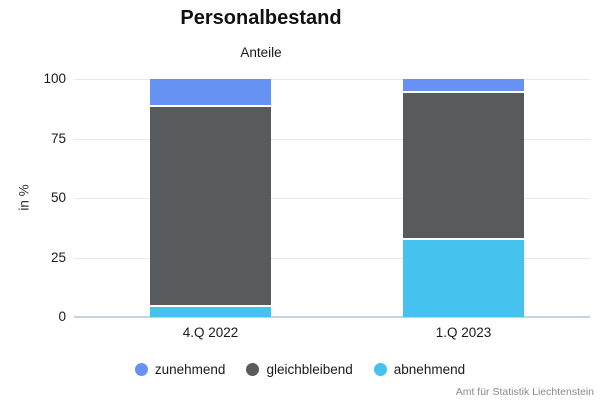  I want to click on legend-marker-abnehmend-icon, so click(380, 369).